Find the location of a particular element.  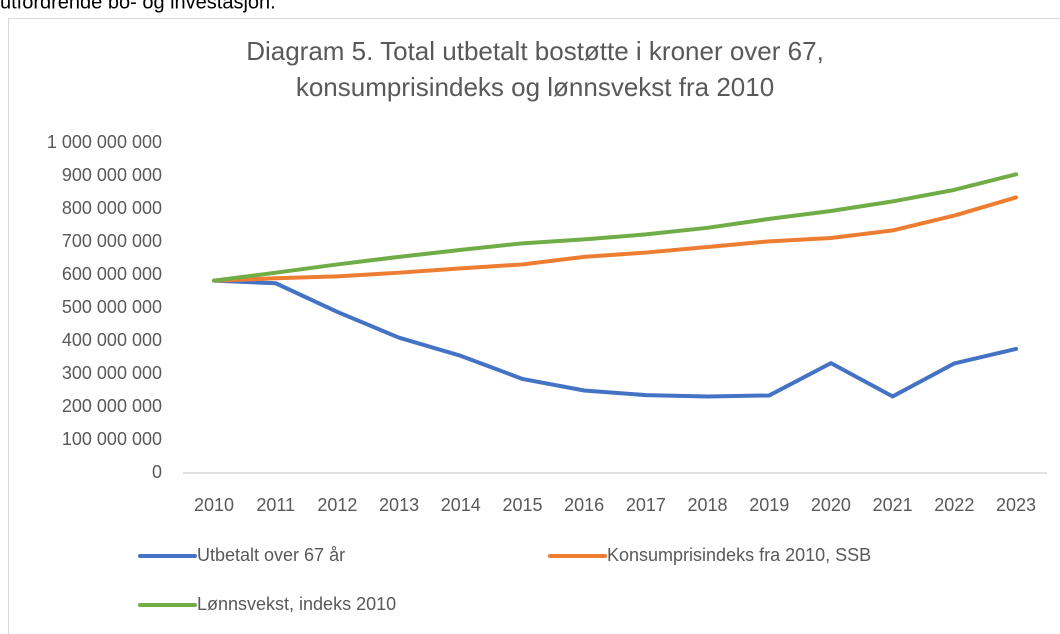

x-tick-label: 2017 is located at coordinates (646, 505).